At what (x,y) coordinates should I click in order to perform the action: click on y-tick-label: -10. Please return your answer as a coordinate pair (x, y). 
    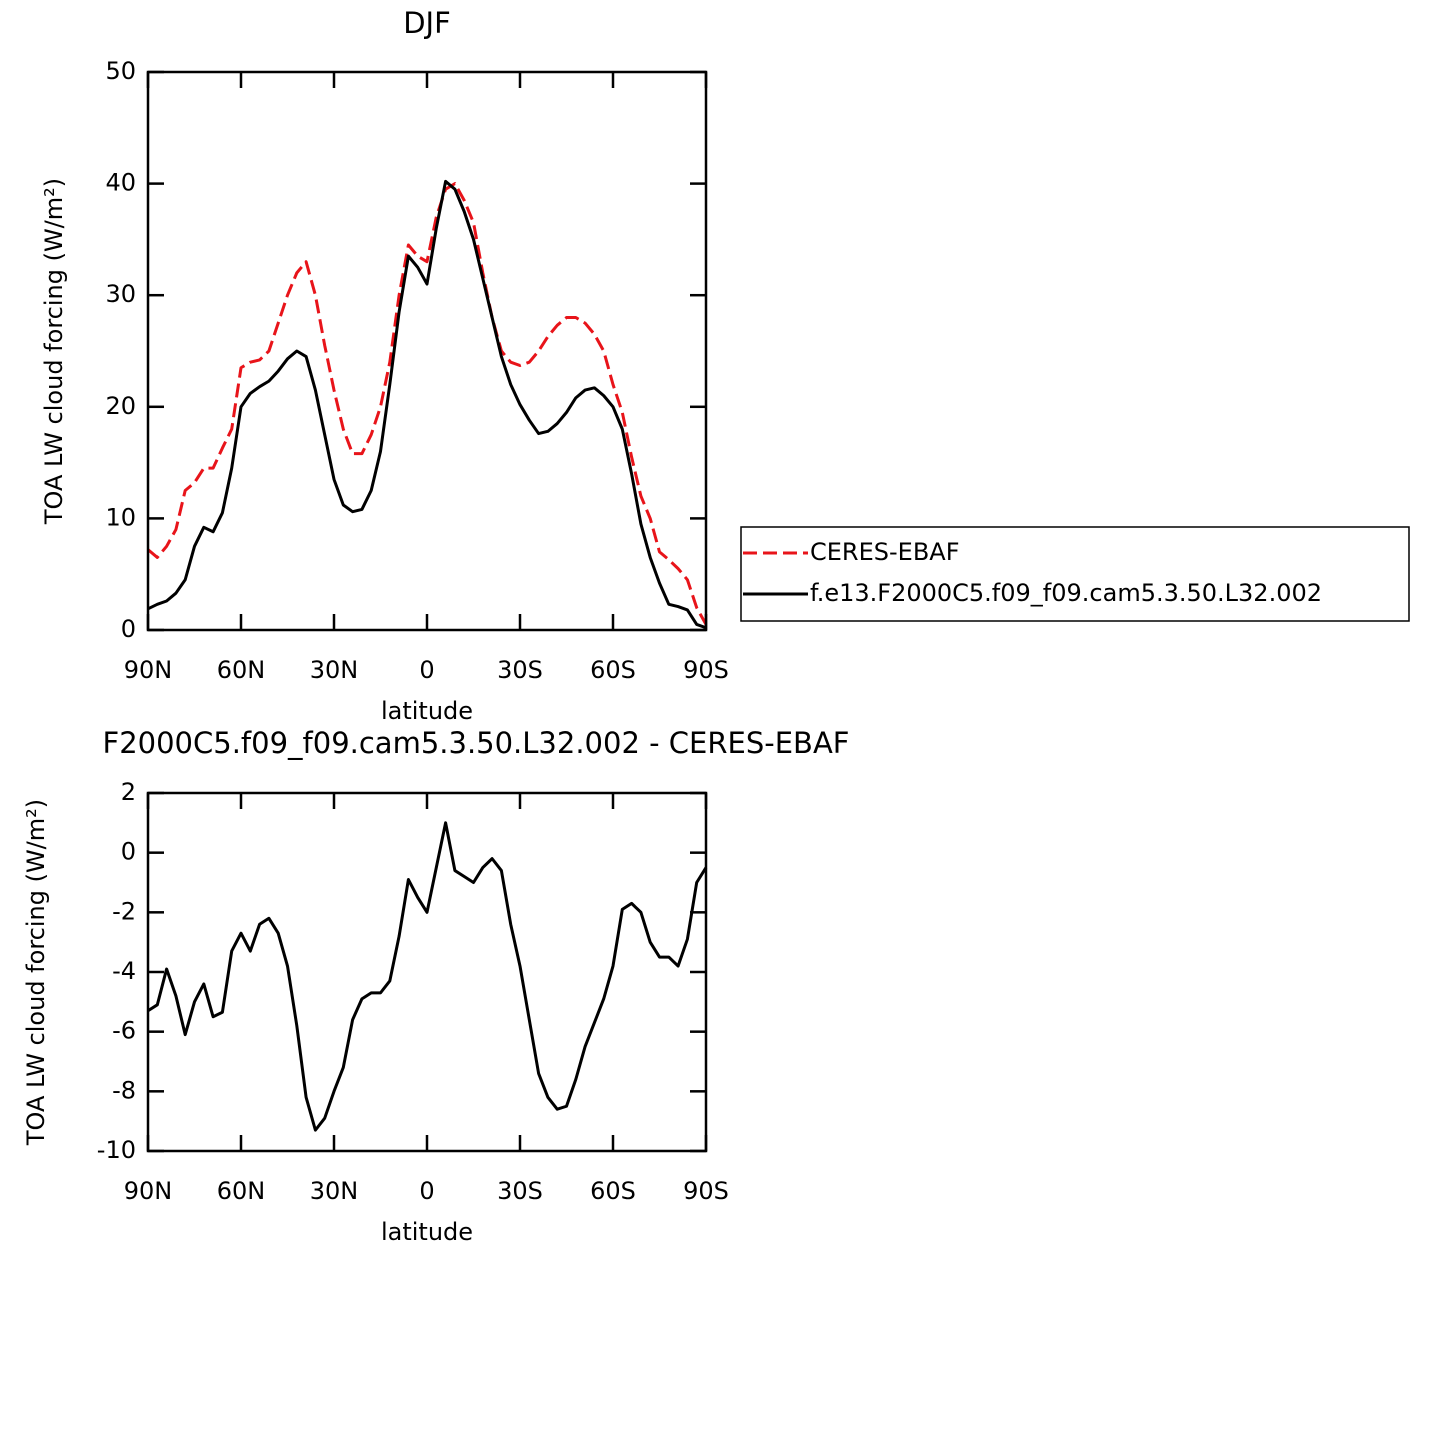
    Looking at the image, I should click on (116, 1150).